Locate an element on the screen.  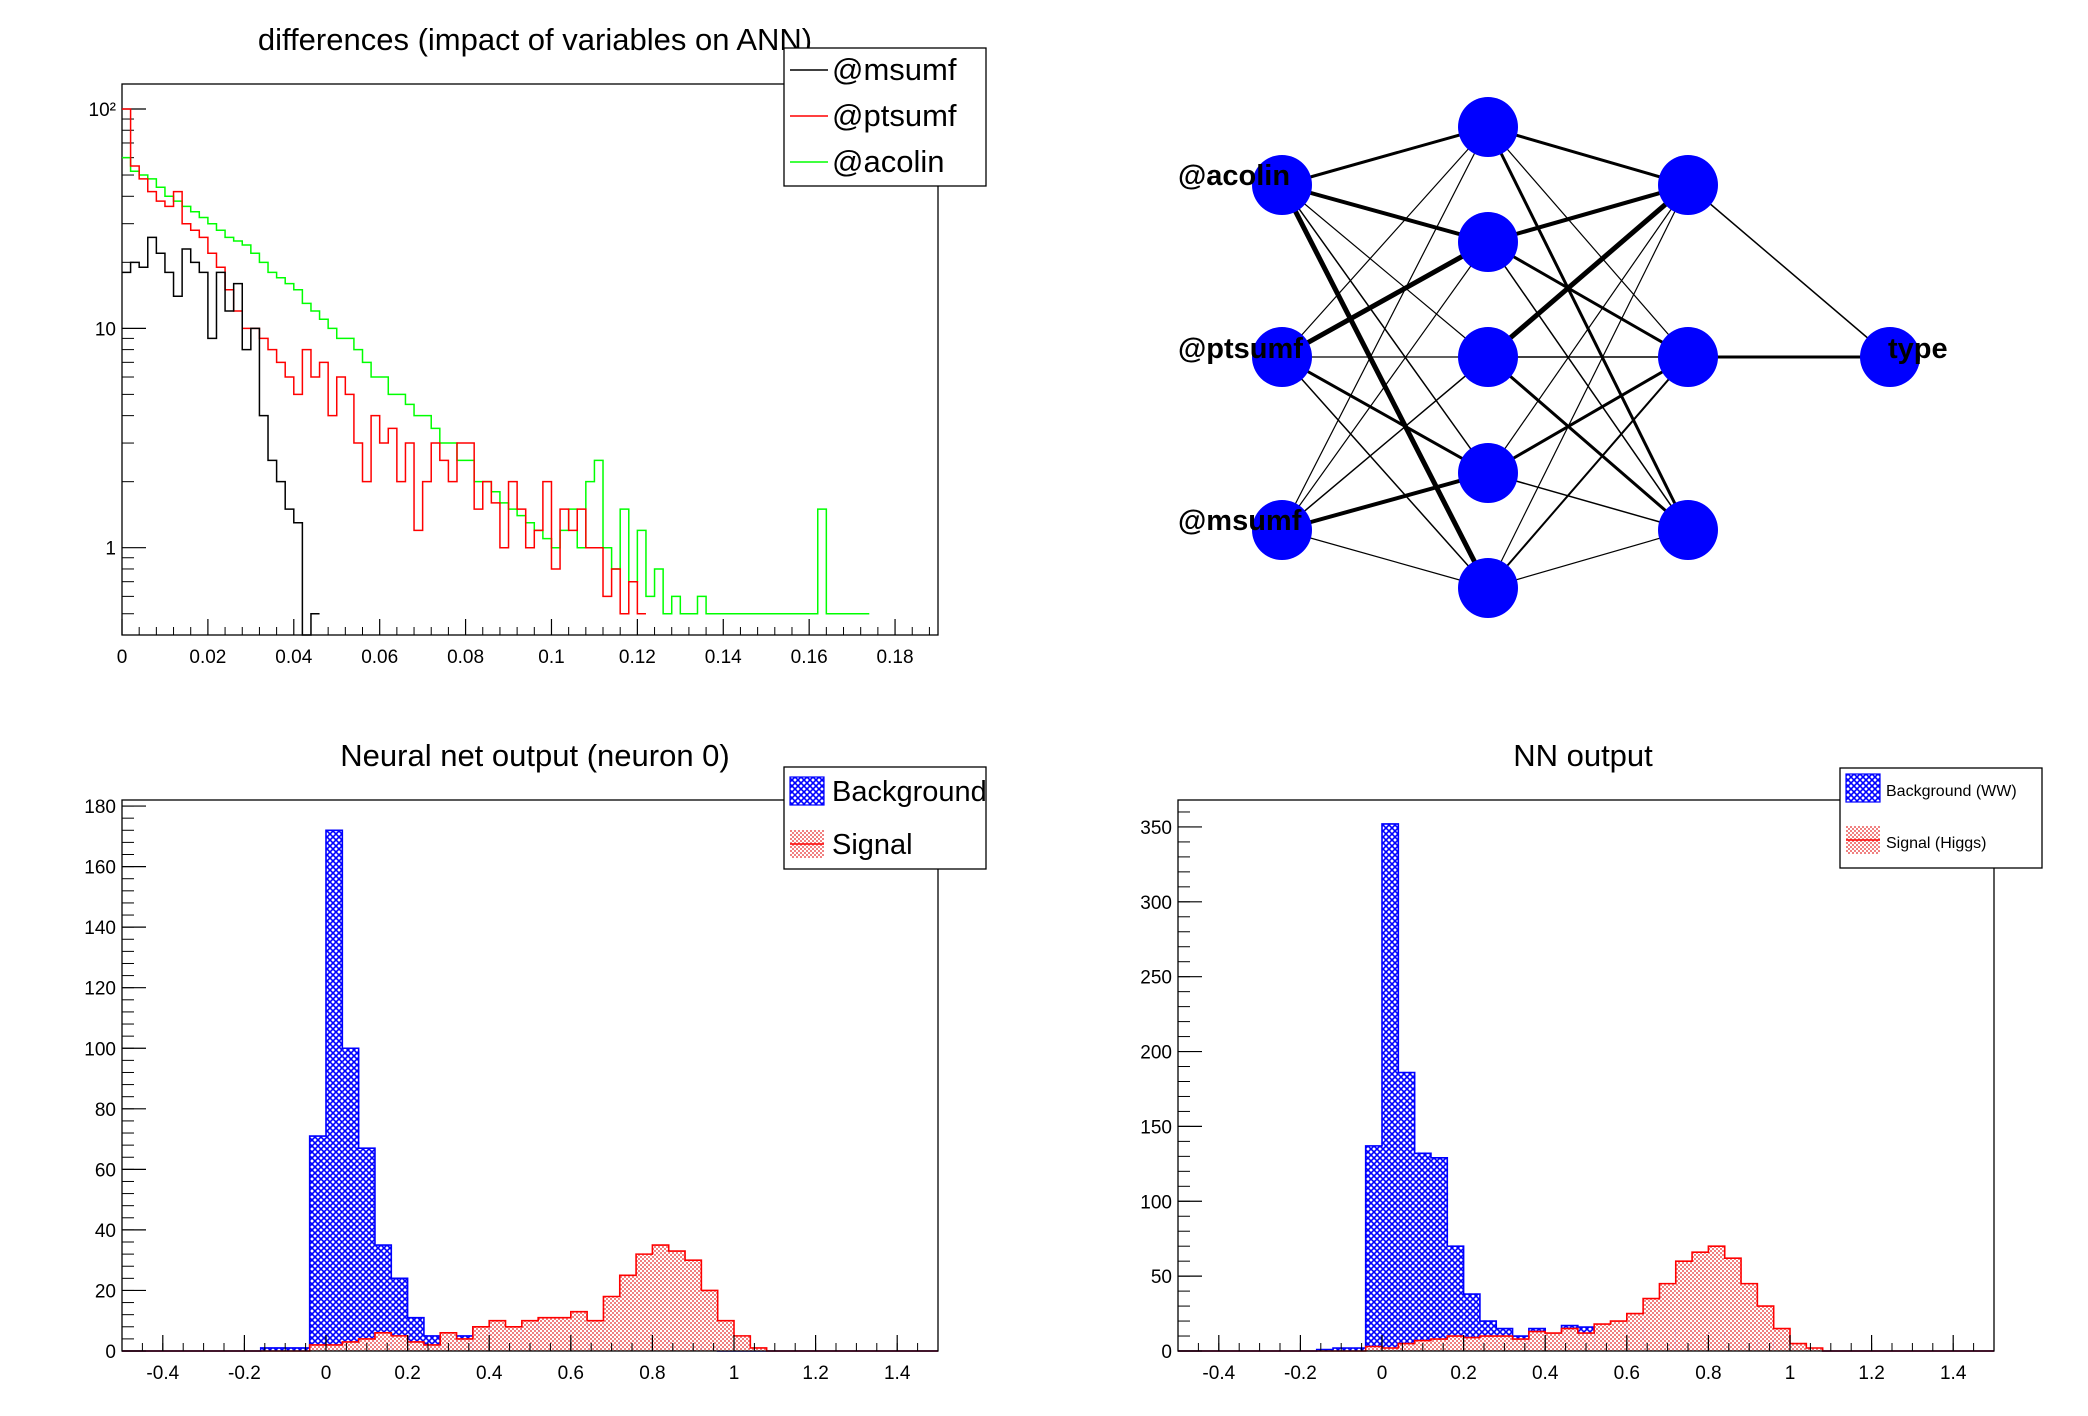
differences-title: differences (impact of variables on ANN) is located at coordinates (535, 39).